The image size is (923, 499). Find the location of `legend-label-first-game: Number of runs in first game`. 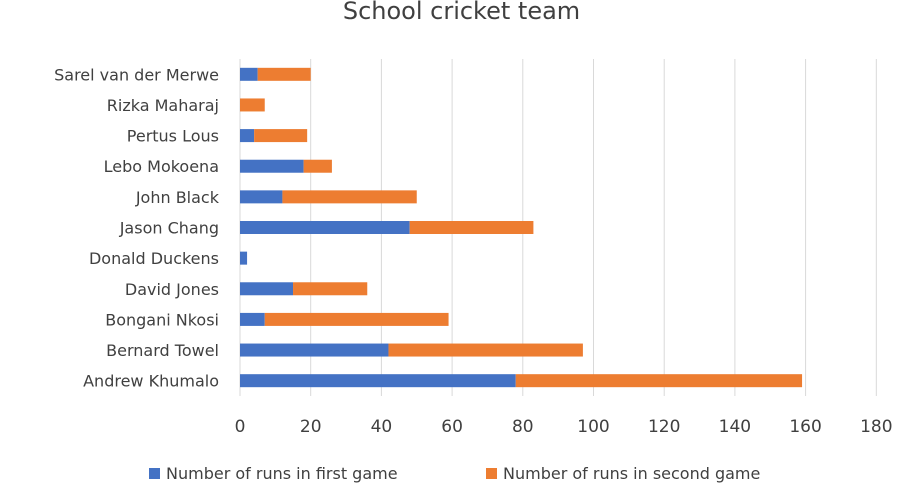

legend-label-first-game: Number of runs in first game is located at coordinates (282, 473).